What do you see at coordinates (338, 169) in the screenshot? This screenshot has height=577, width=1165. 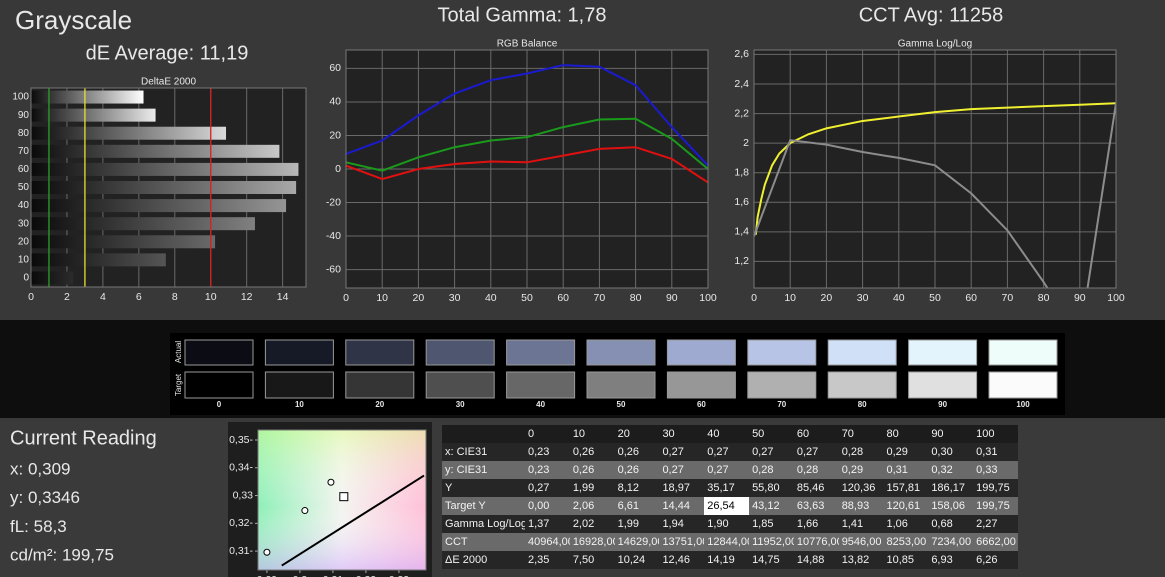 I see `y-tick-label: 0` at bounding box center [338, 169].